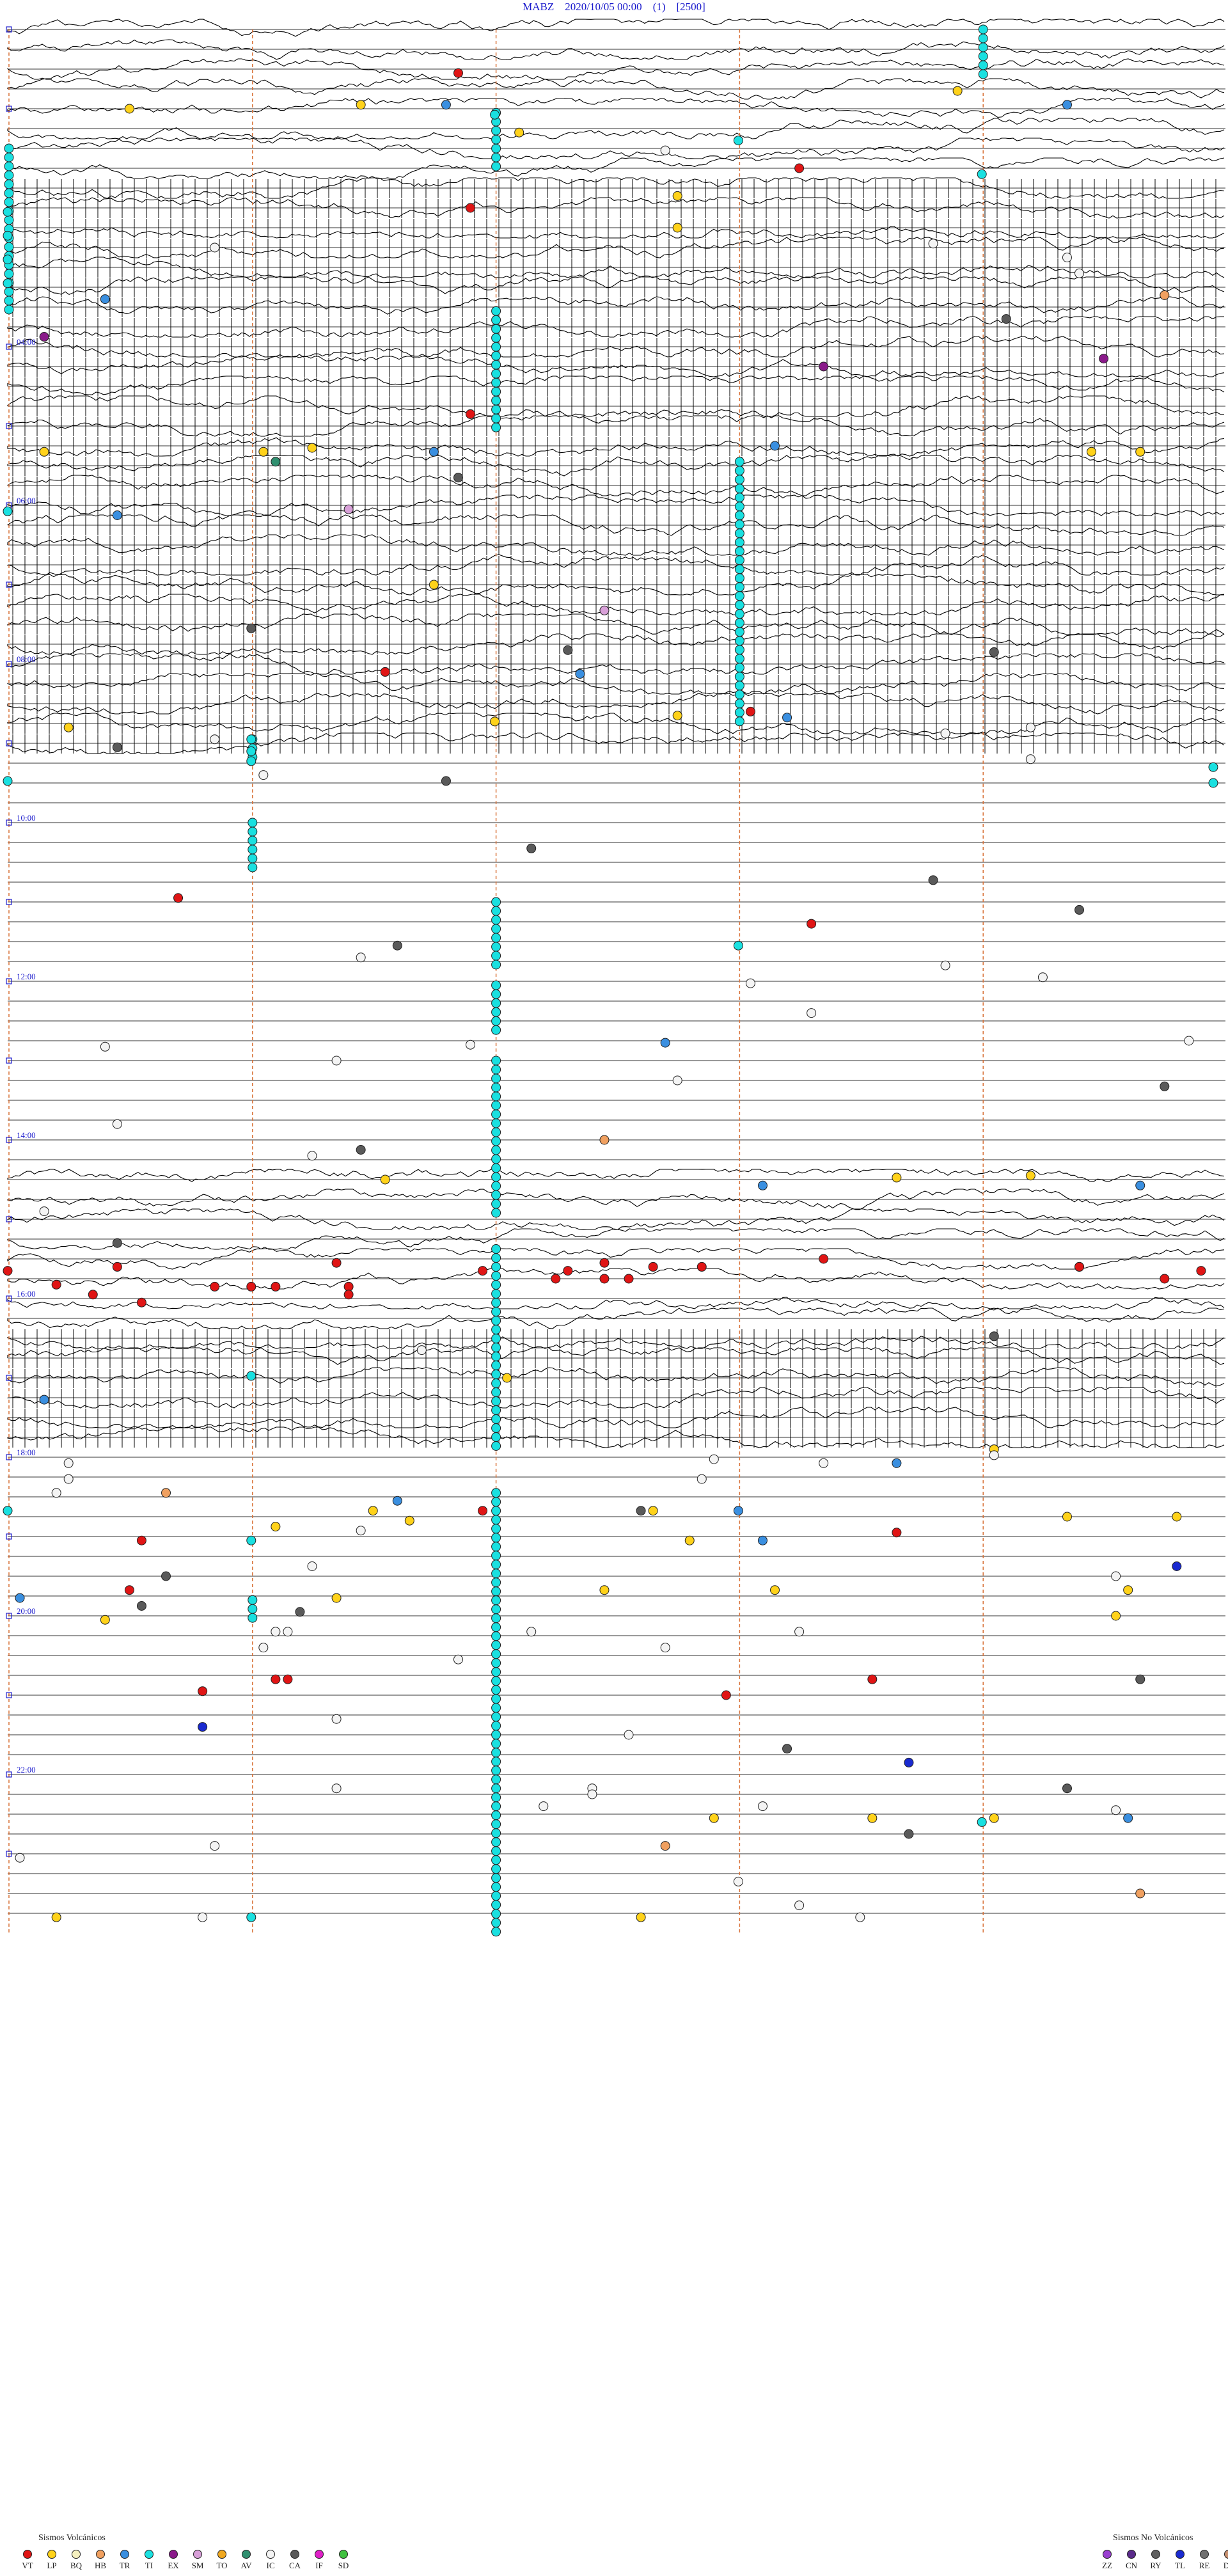 This screenshot has width=1228, height=2576. I want to click on legend-code: RE, so click(1204, 2565).